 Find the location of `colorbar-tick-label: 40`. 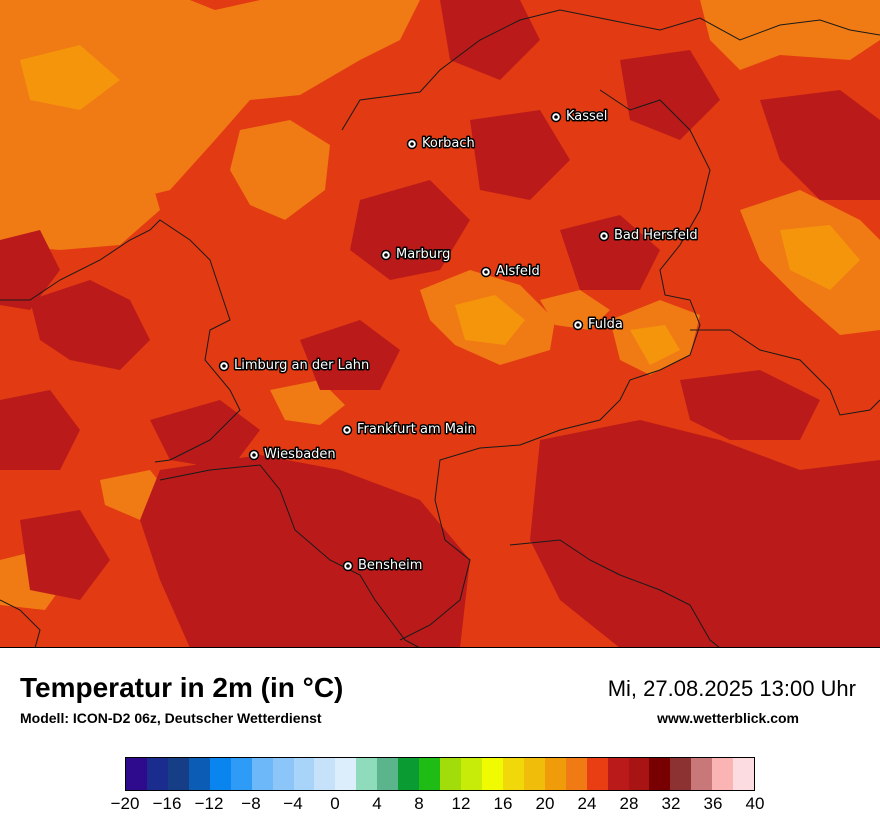

colorbar-tick-label: 40 is located at coordinates (755, 803).